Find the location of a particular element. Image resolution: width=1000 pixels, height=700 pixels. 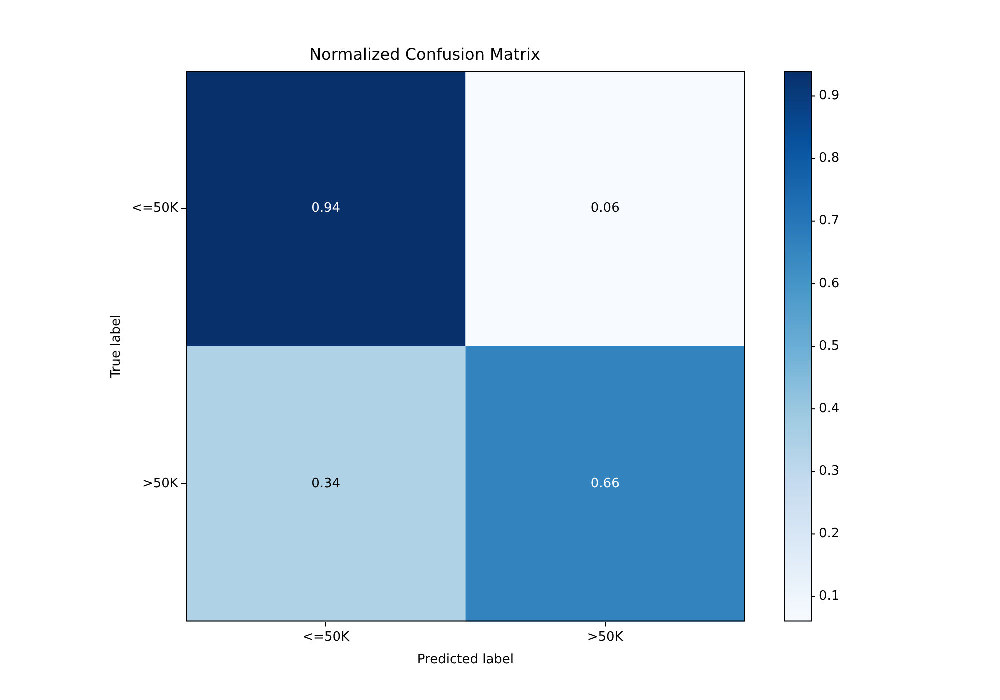

data-label: 0.34 is located at coordinates (326, 484).